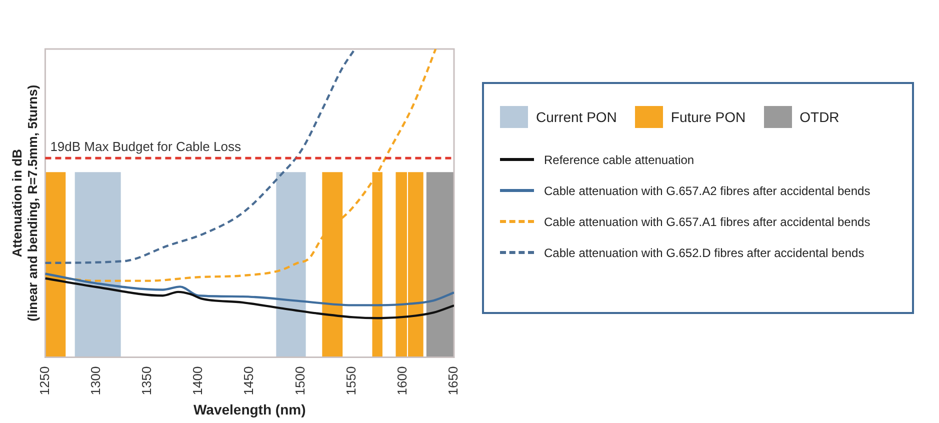 This screenshot has width=939, height=423. Describe the element at coordinates (146, 381) in the screenshot. I see `x-tick-label: 1350` at that location.